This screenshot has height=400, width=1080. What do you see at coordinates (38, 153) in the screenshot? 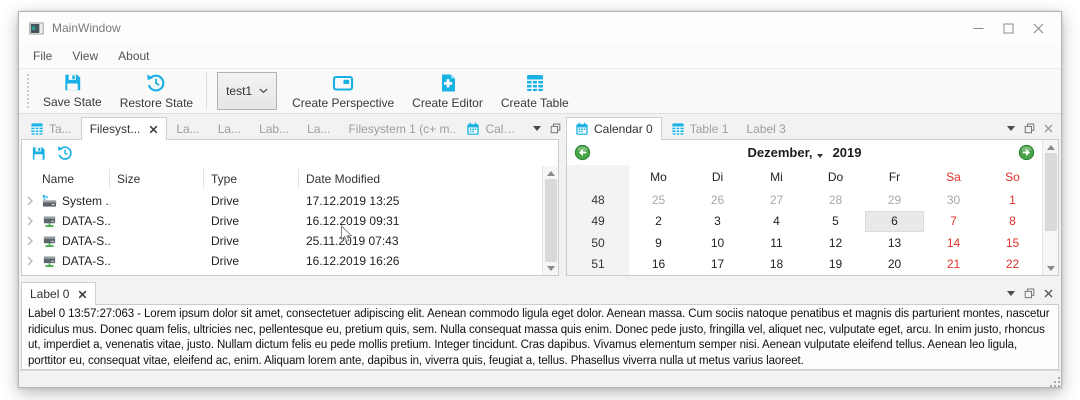
I see `save-icon` at bounding box center [38, 153].